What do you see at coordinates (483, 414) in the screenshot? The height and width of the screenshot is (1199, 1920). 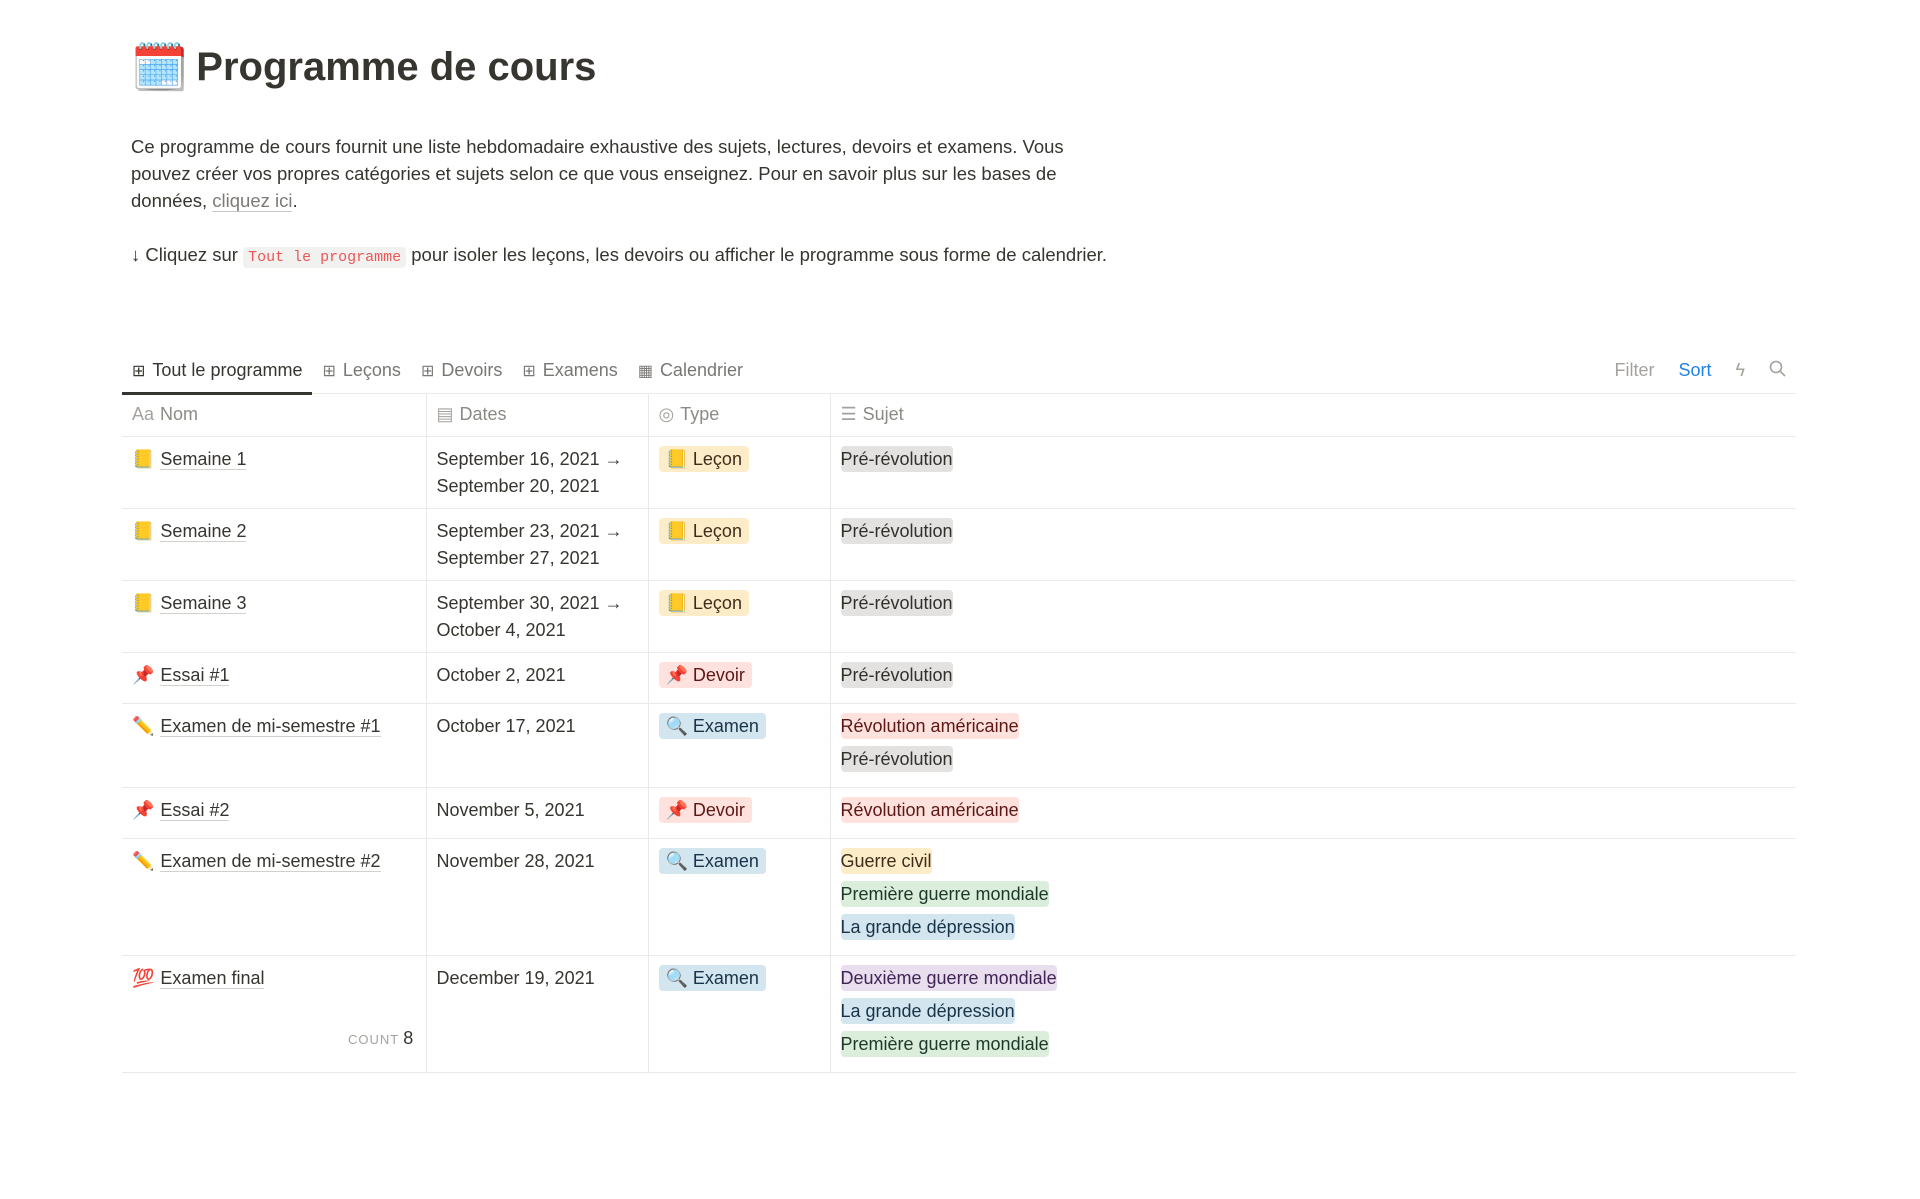 I see `column-label: Dates` at bounding box center [483, 414].